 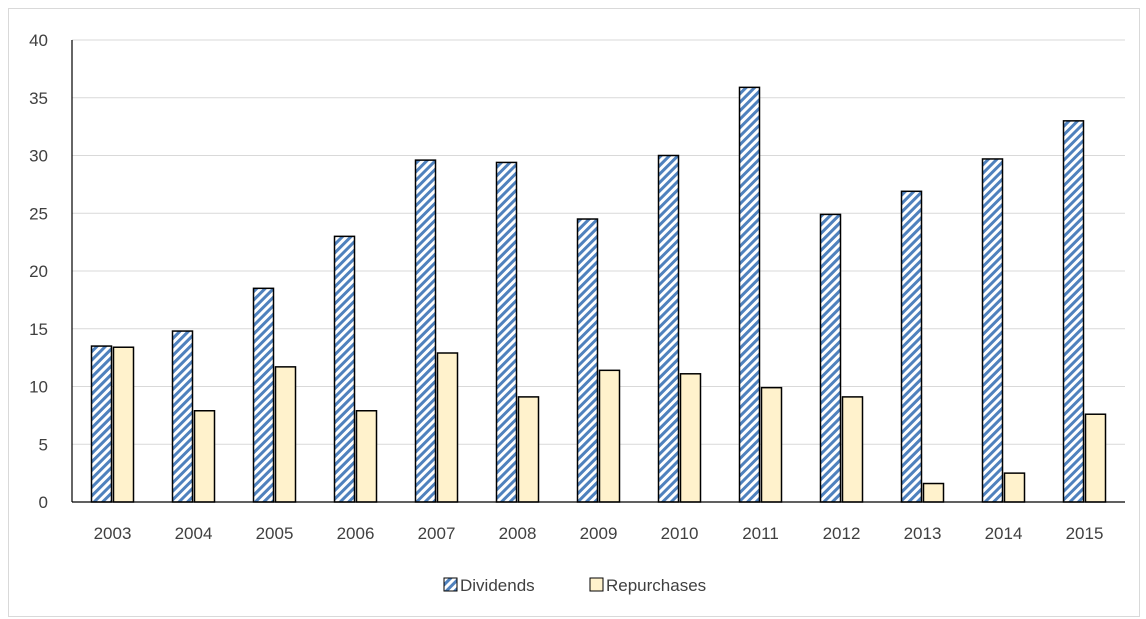 I want to click on x-tick-label: 2008, so click(x=518, y=533).